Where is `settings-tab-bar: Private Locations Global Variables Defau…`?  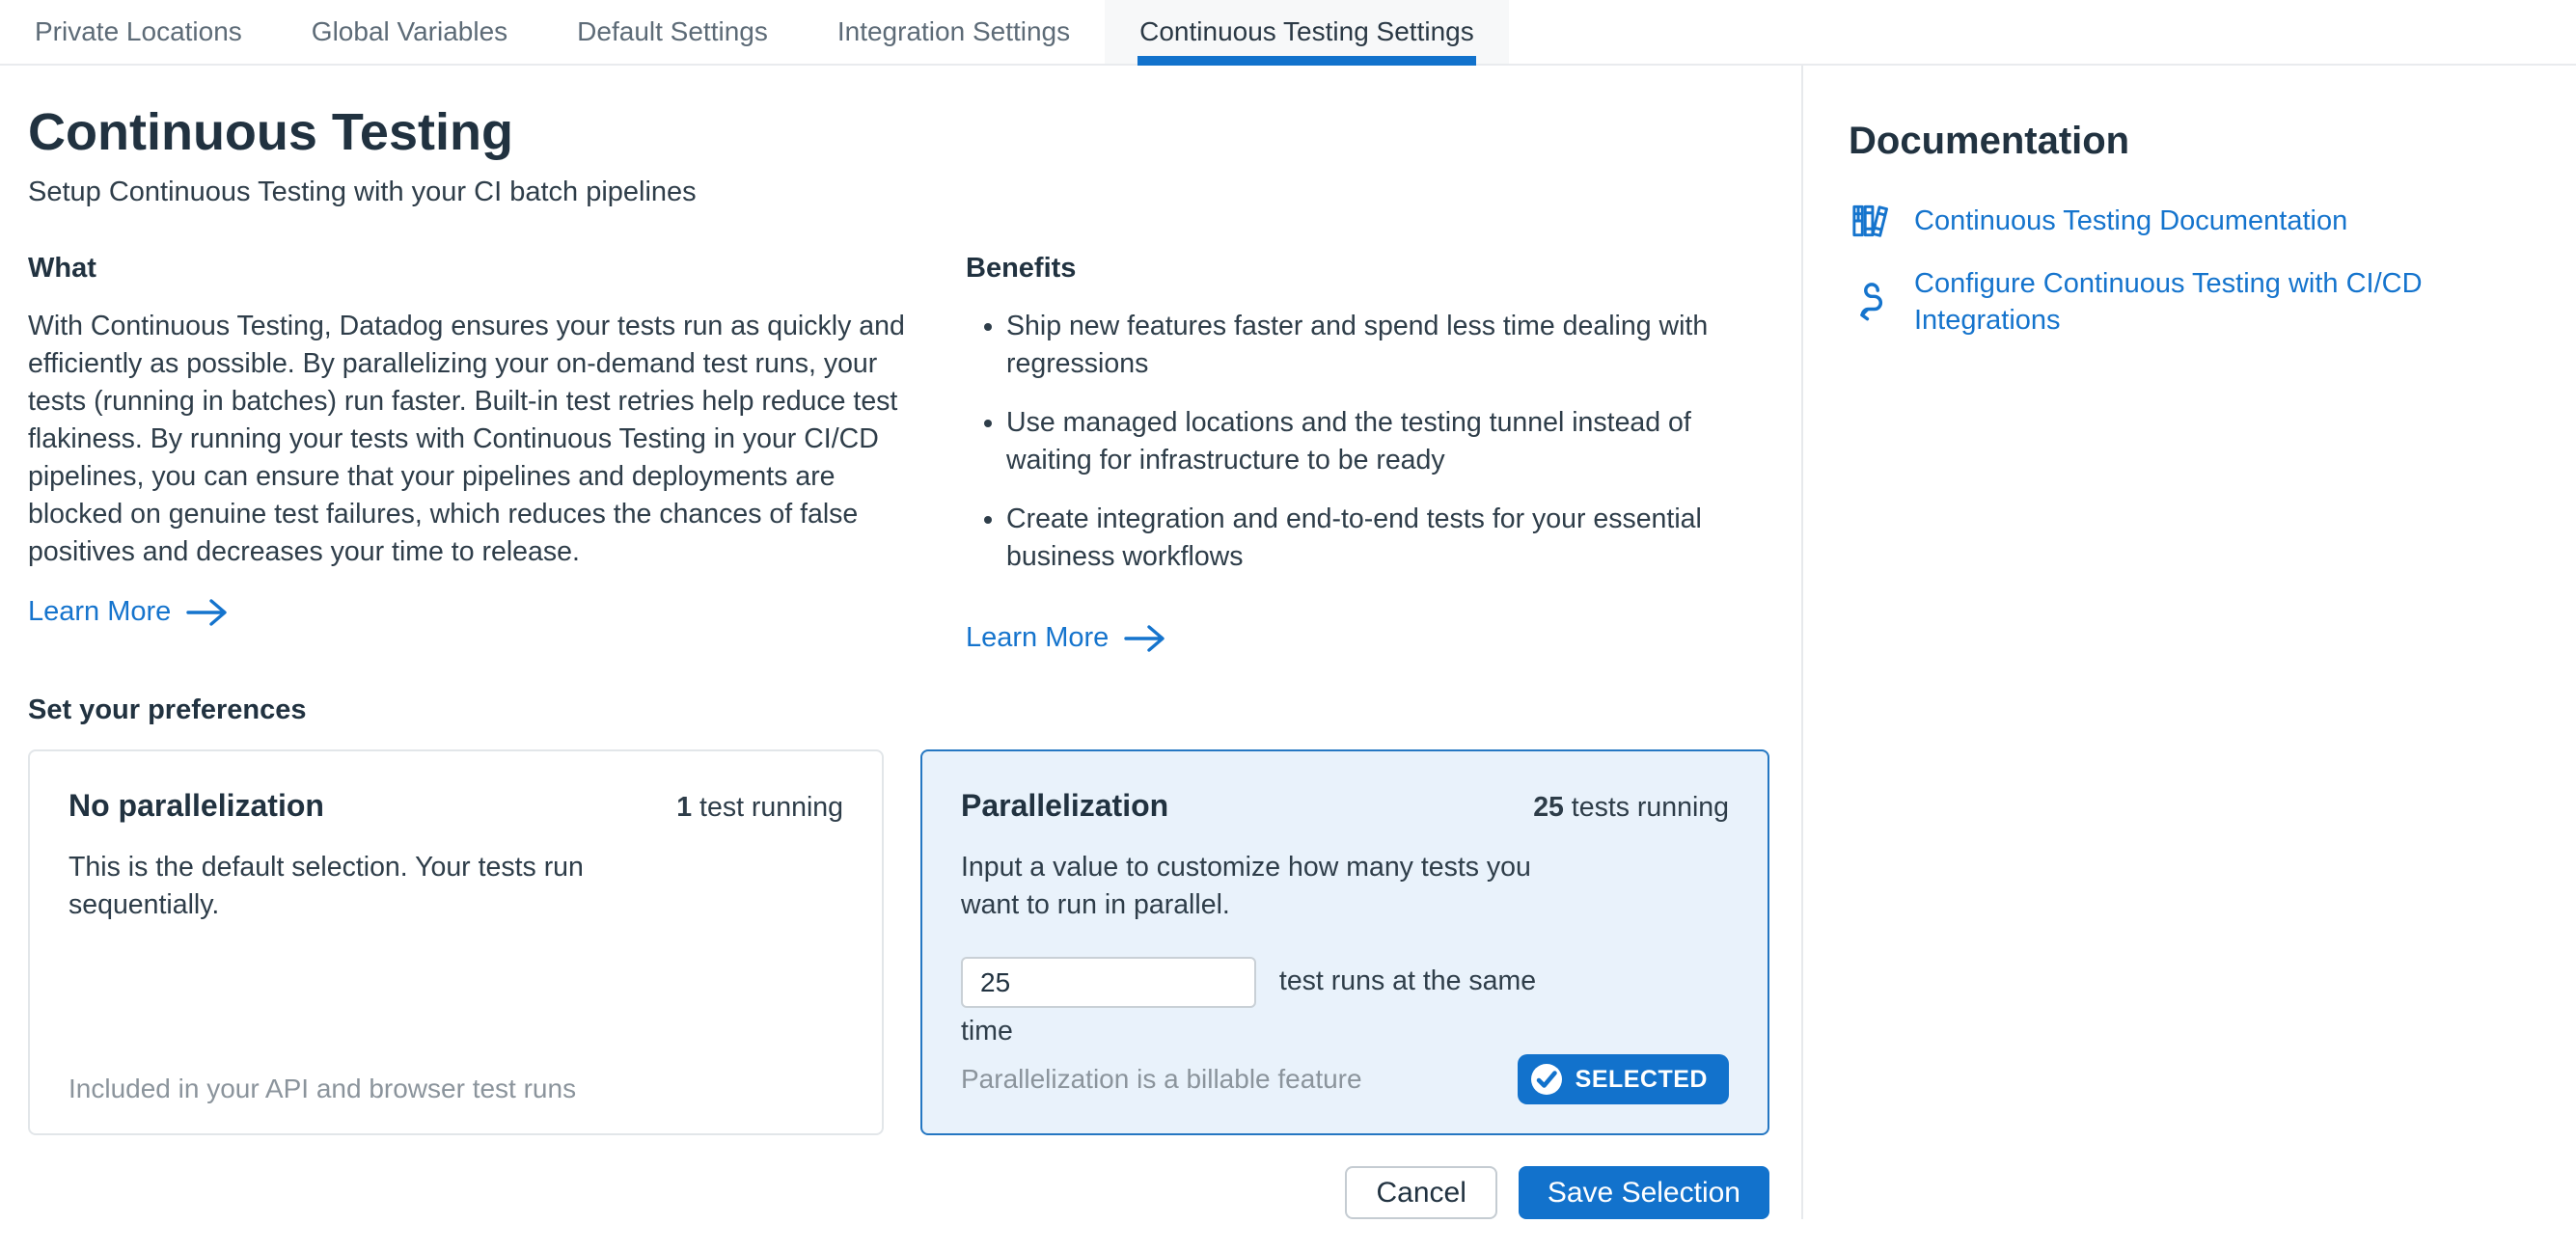
settings-tab-bar: Private Locations Global Variables Defau… is located at coordinates (1288, 33).